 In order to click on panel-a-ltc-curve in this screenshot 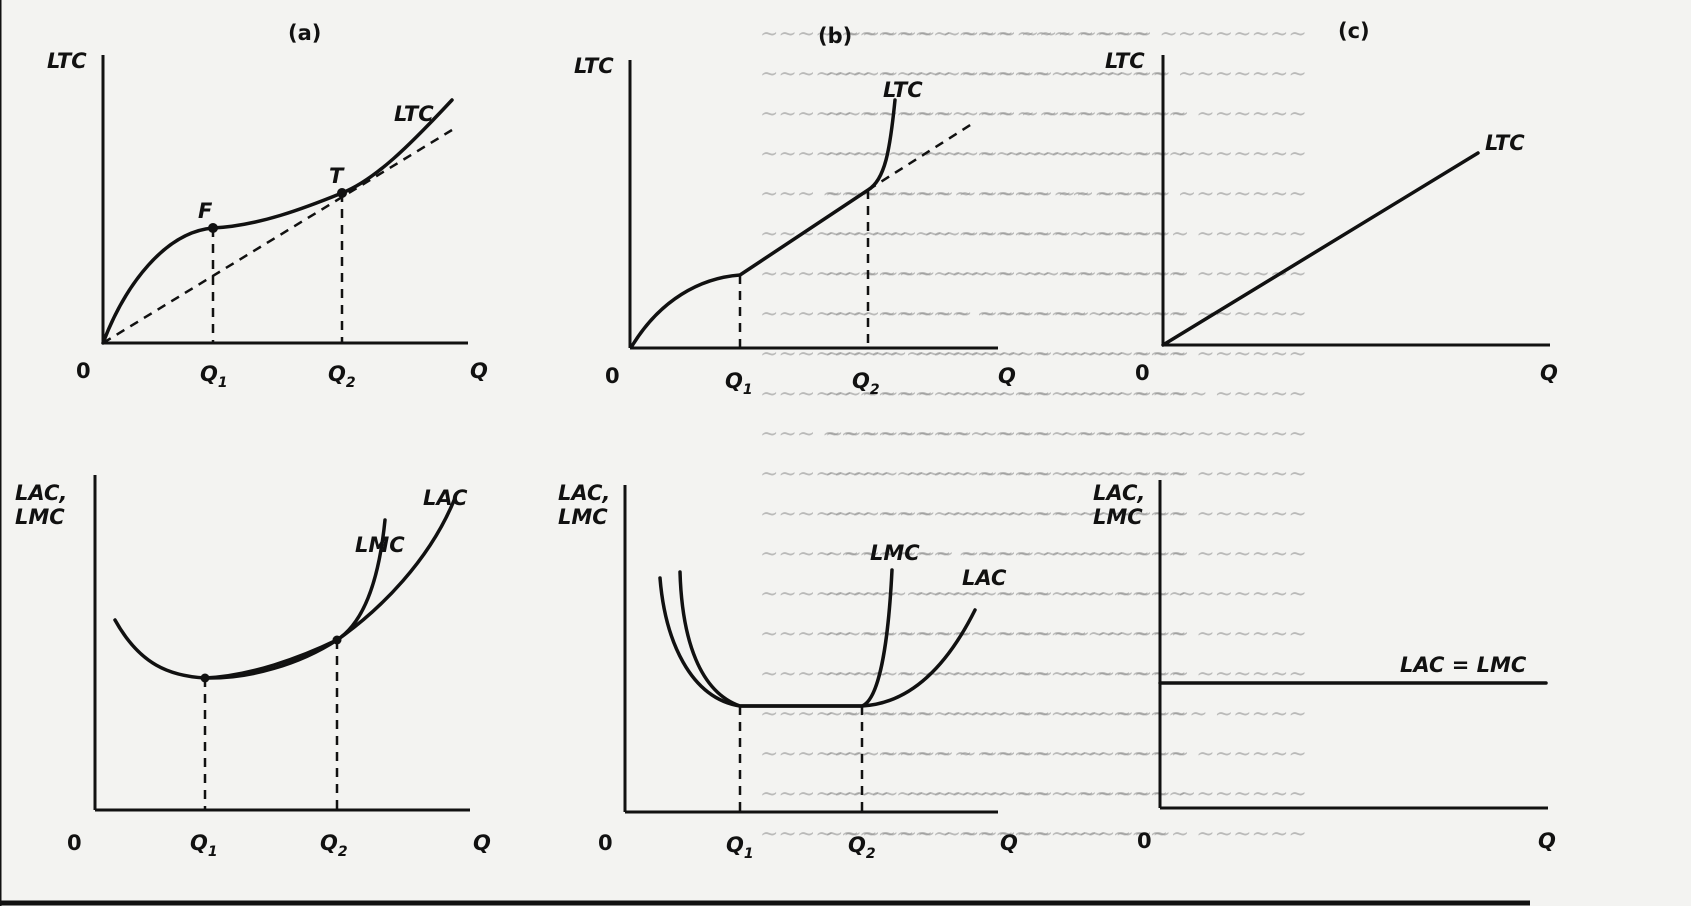, I will do `click(277, 221)`.